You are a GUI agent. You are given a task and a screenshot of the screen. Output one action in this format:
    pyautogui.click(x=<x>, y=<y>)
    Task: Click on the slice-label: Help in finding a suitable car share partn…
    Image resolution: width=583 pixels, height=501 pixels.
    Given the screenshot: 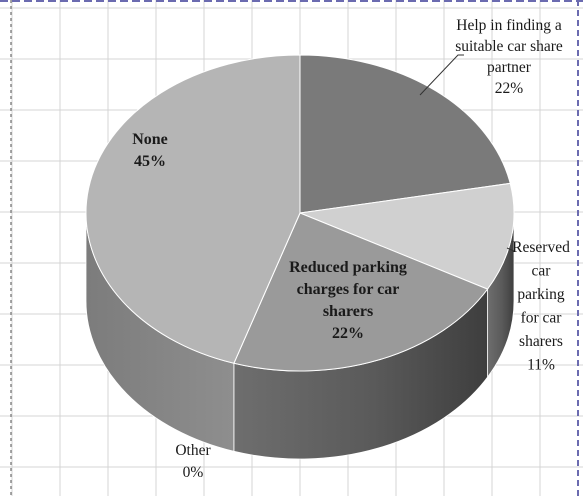 What is the action you would take?
    pyautogui.click(x=509, y=57)
    